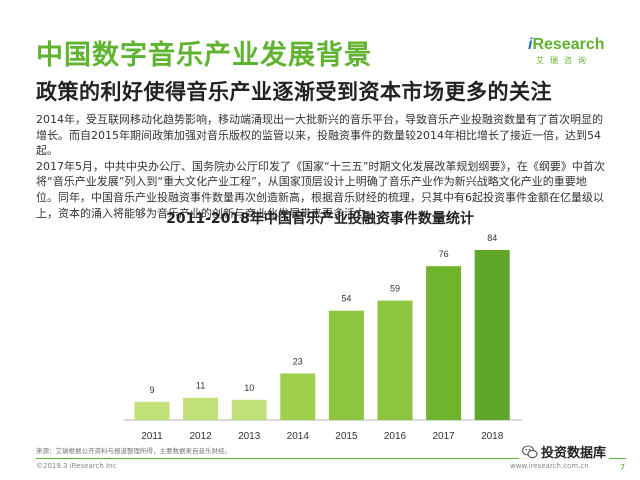 The image size is (640, 480). I want to click on bar-2015, so click(346, 365).